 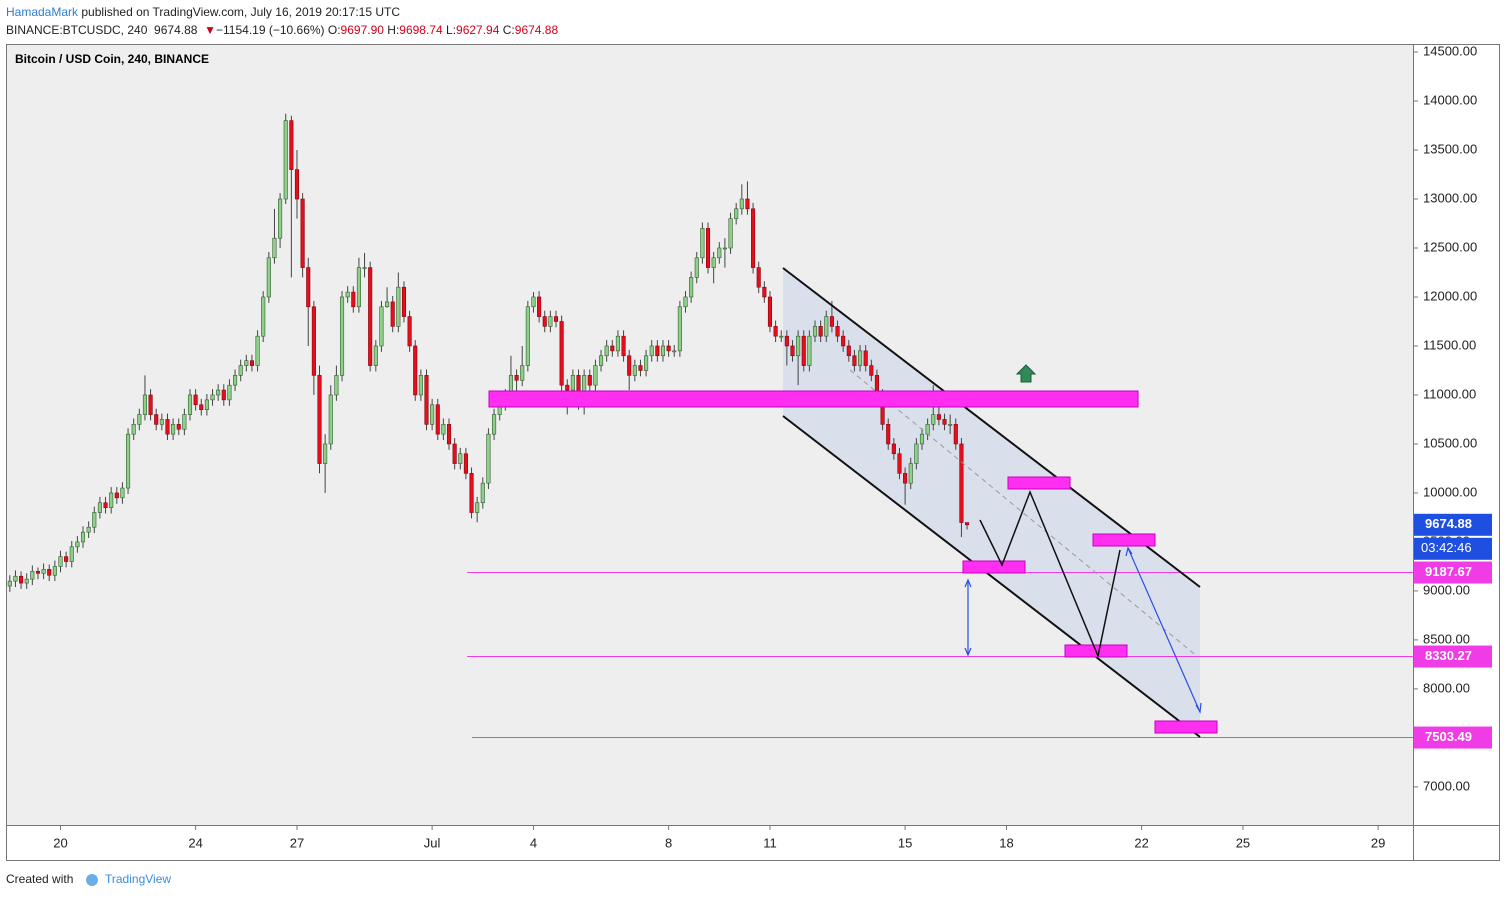 What do you see at coordinates (1448, 523) in the screenshot?
I see `last-price-label: 9674.88` at bounding box center [1448, 523].